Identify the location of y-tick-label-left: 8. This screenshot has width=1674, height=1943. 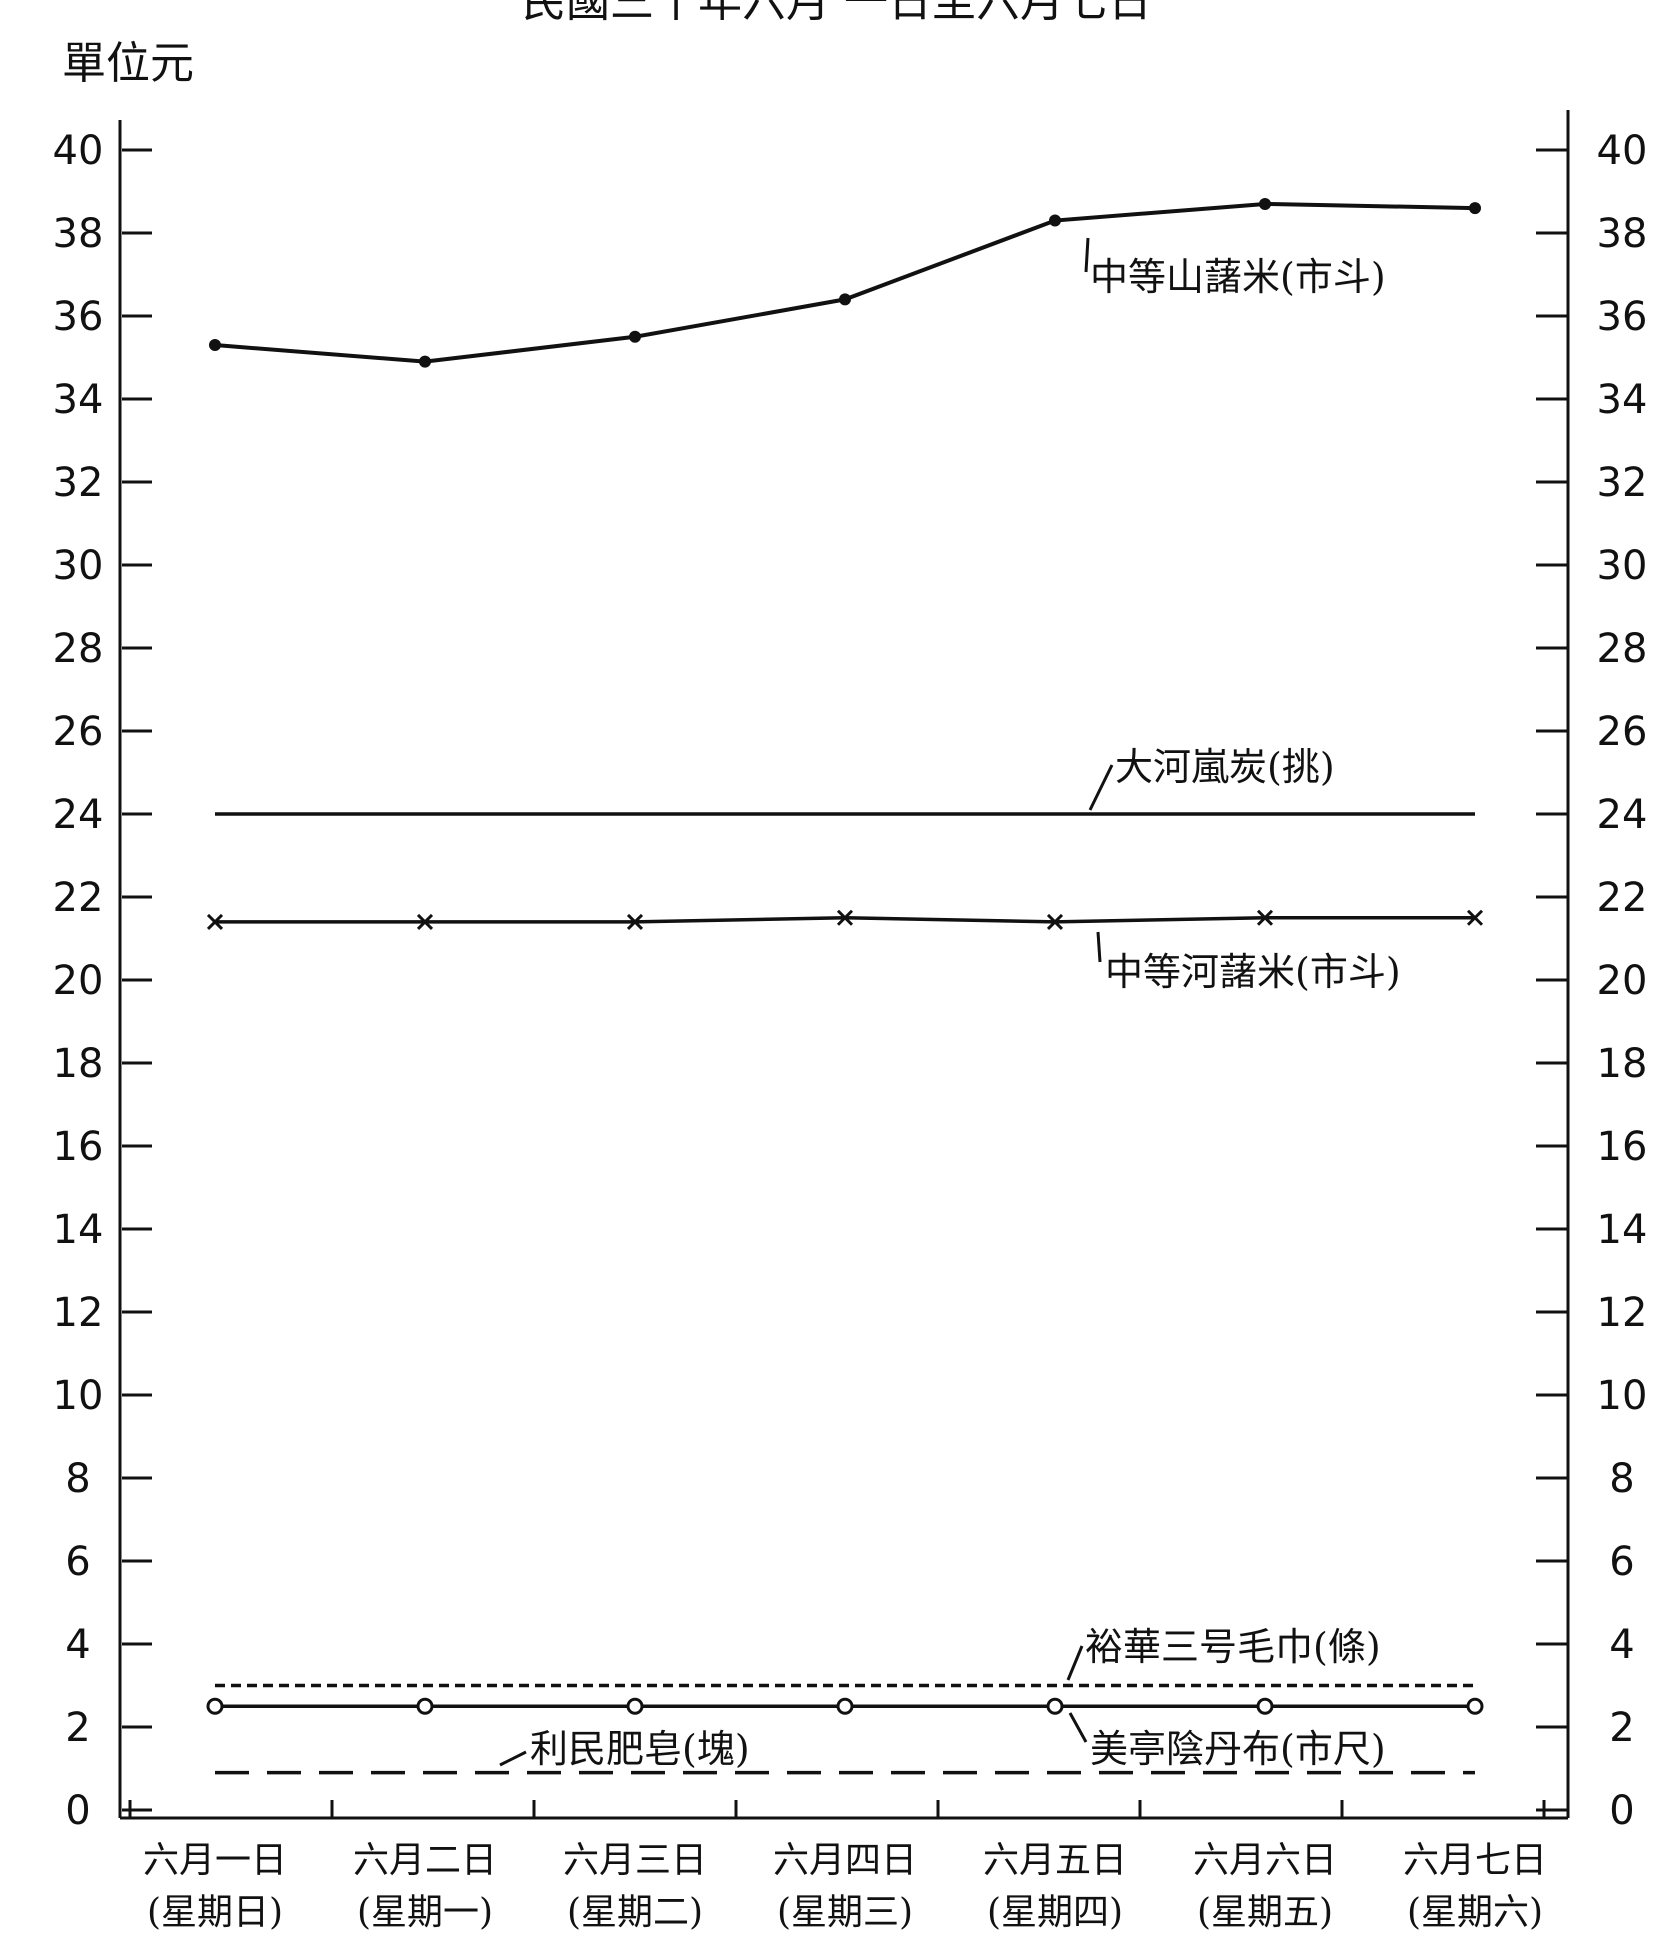
(77, 1479).